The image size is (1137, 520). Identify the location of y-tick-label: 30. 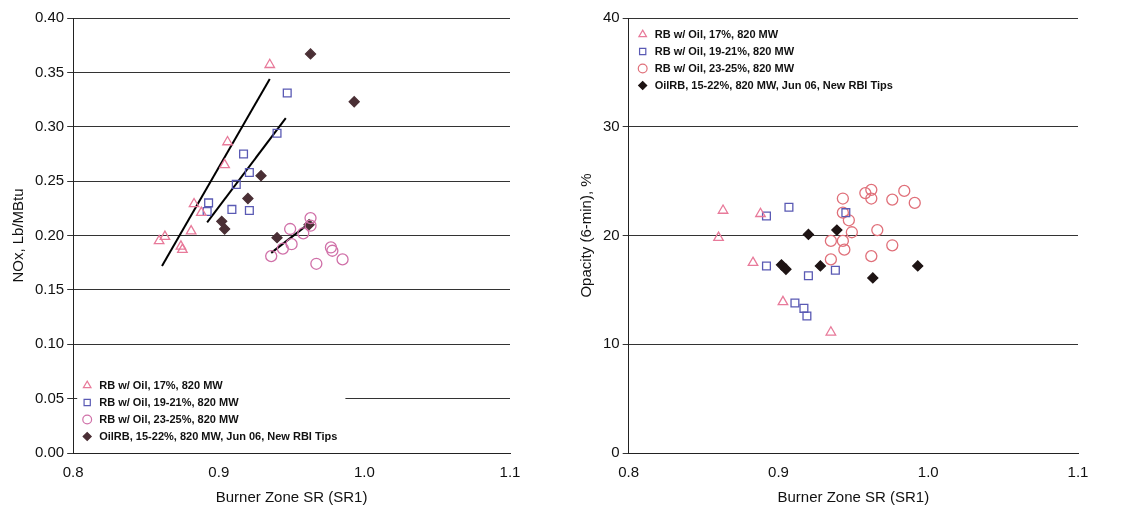
(611, 125).